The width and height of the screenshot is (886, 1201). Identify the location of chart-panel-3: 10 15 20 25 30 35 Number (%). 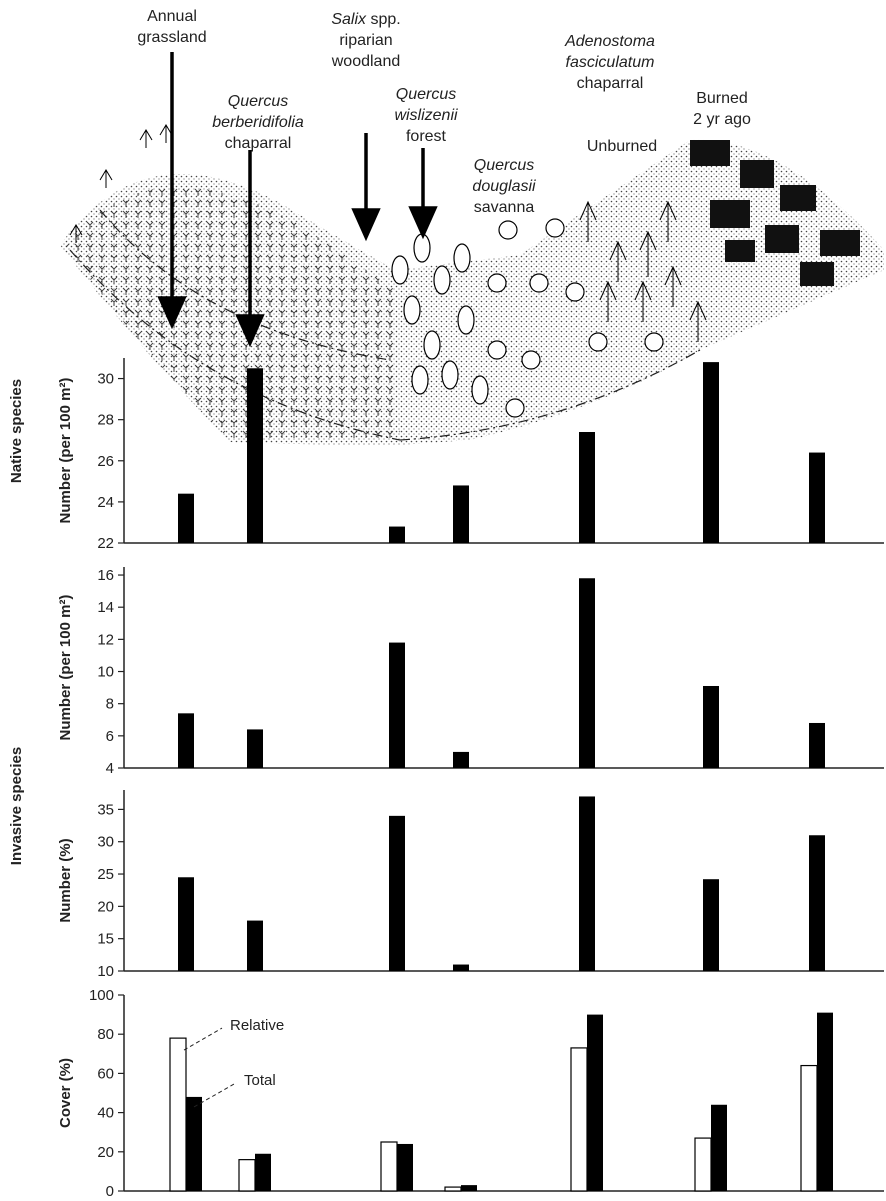
(470, 885).